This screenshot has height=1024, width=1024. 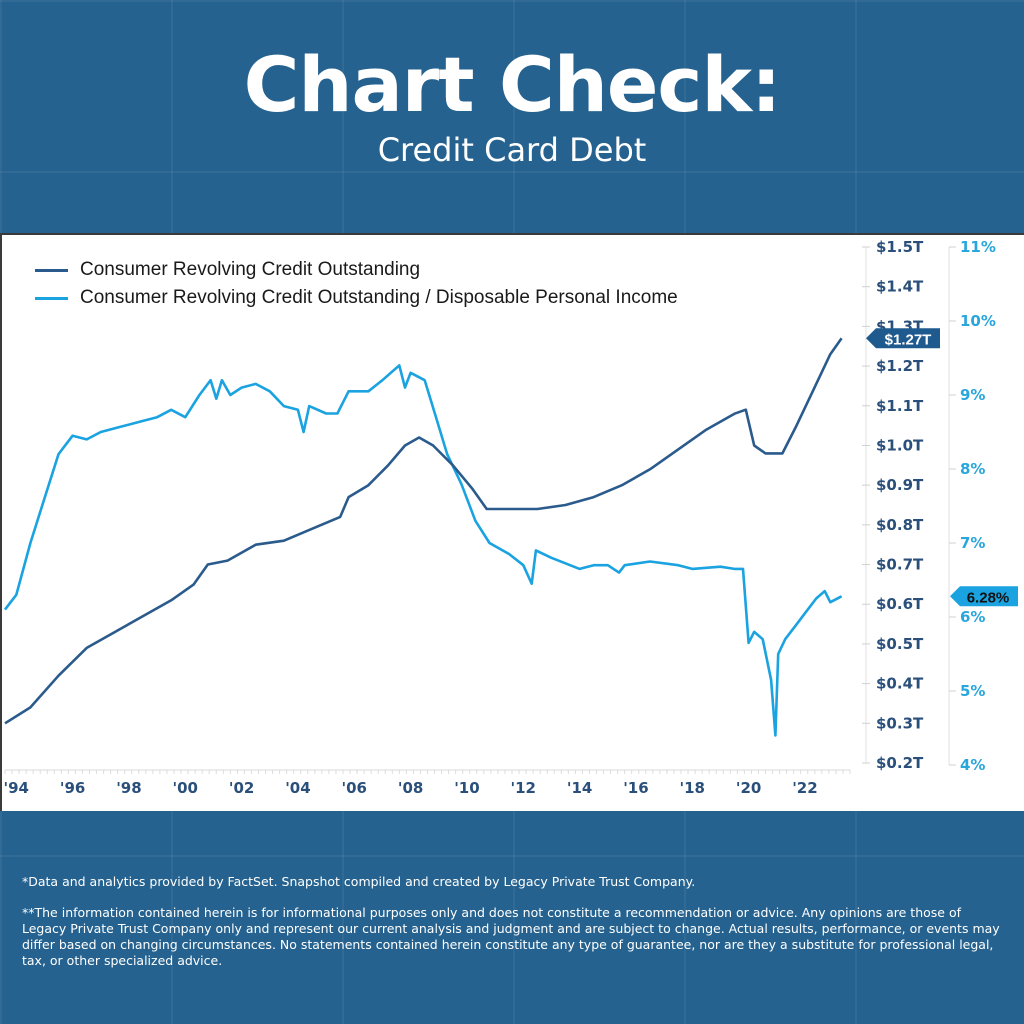 I want to click on x-tick-label: '06, so click(x=354, y=788).